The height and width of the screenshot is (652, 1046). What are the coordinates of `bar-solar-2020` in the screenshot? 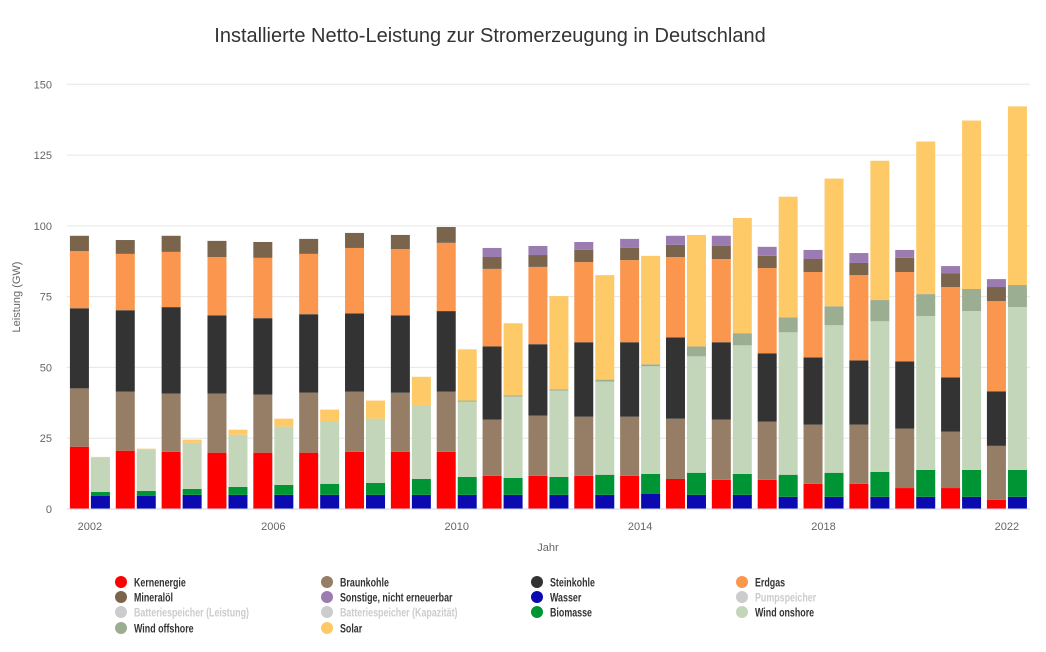 It's located at (926, 218).